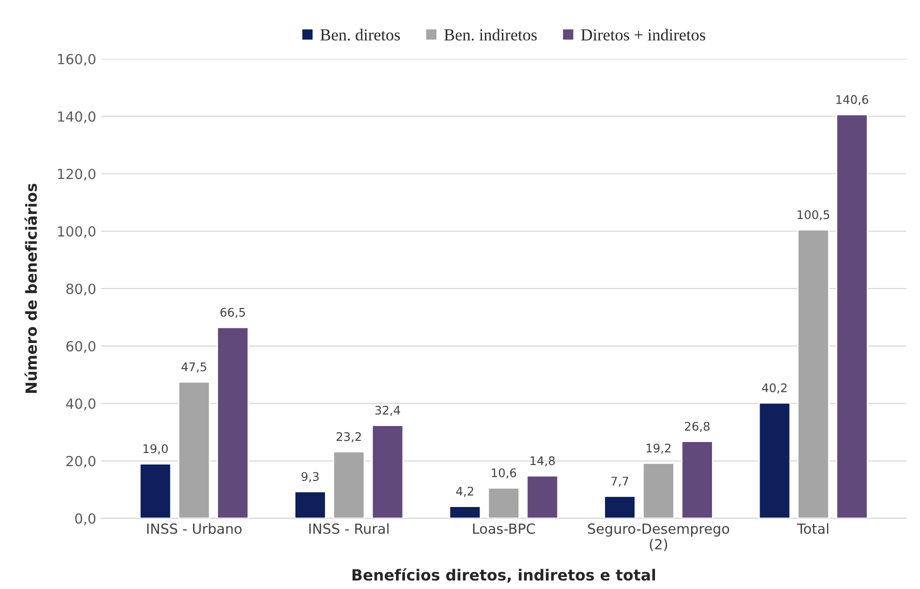 Image resolution: width=920 pixels, height=589 pixels. I want to click on y-tick-label: 160,0, so click(77, 60).